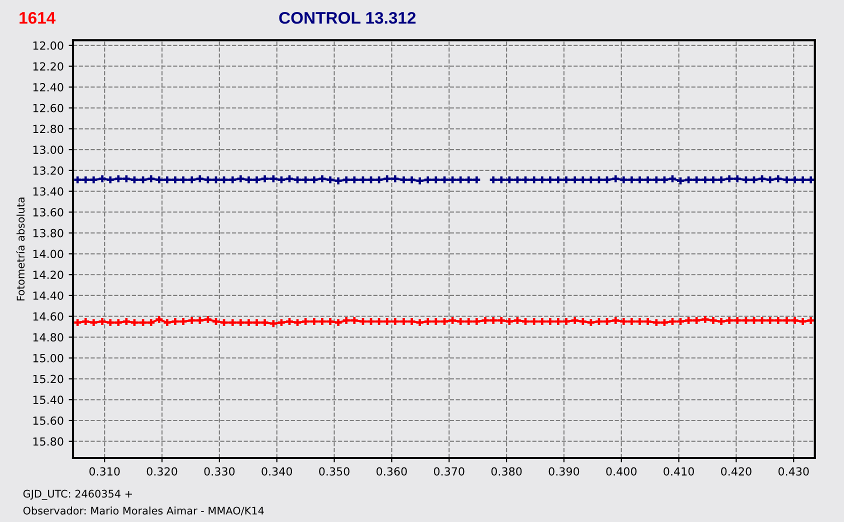 Image resolution: width=844 pixels, height=522 pixels. Describe the element at coordinates (48, 295) in the screenshot. I see `y-tick-label: 14.40` at that location.